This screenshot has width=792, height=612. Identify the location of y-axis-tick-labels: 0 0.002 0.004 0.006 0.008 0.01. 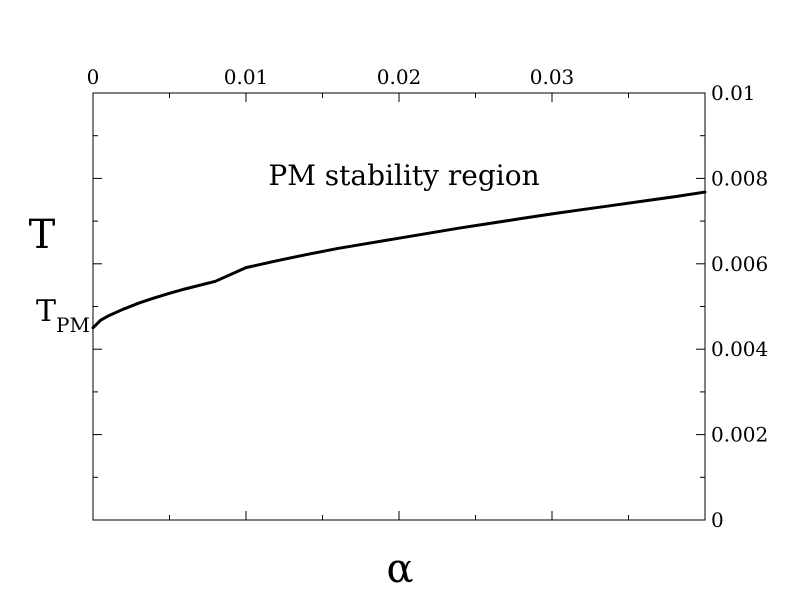
(739, 306).